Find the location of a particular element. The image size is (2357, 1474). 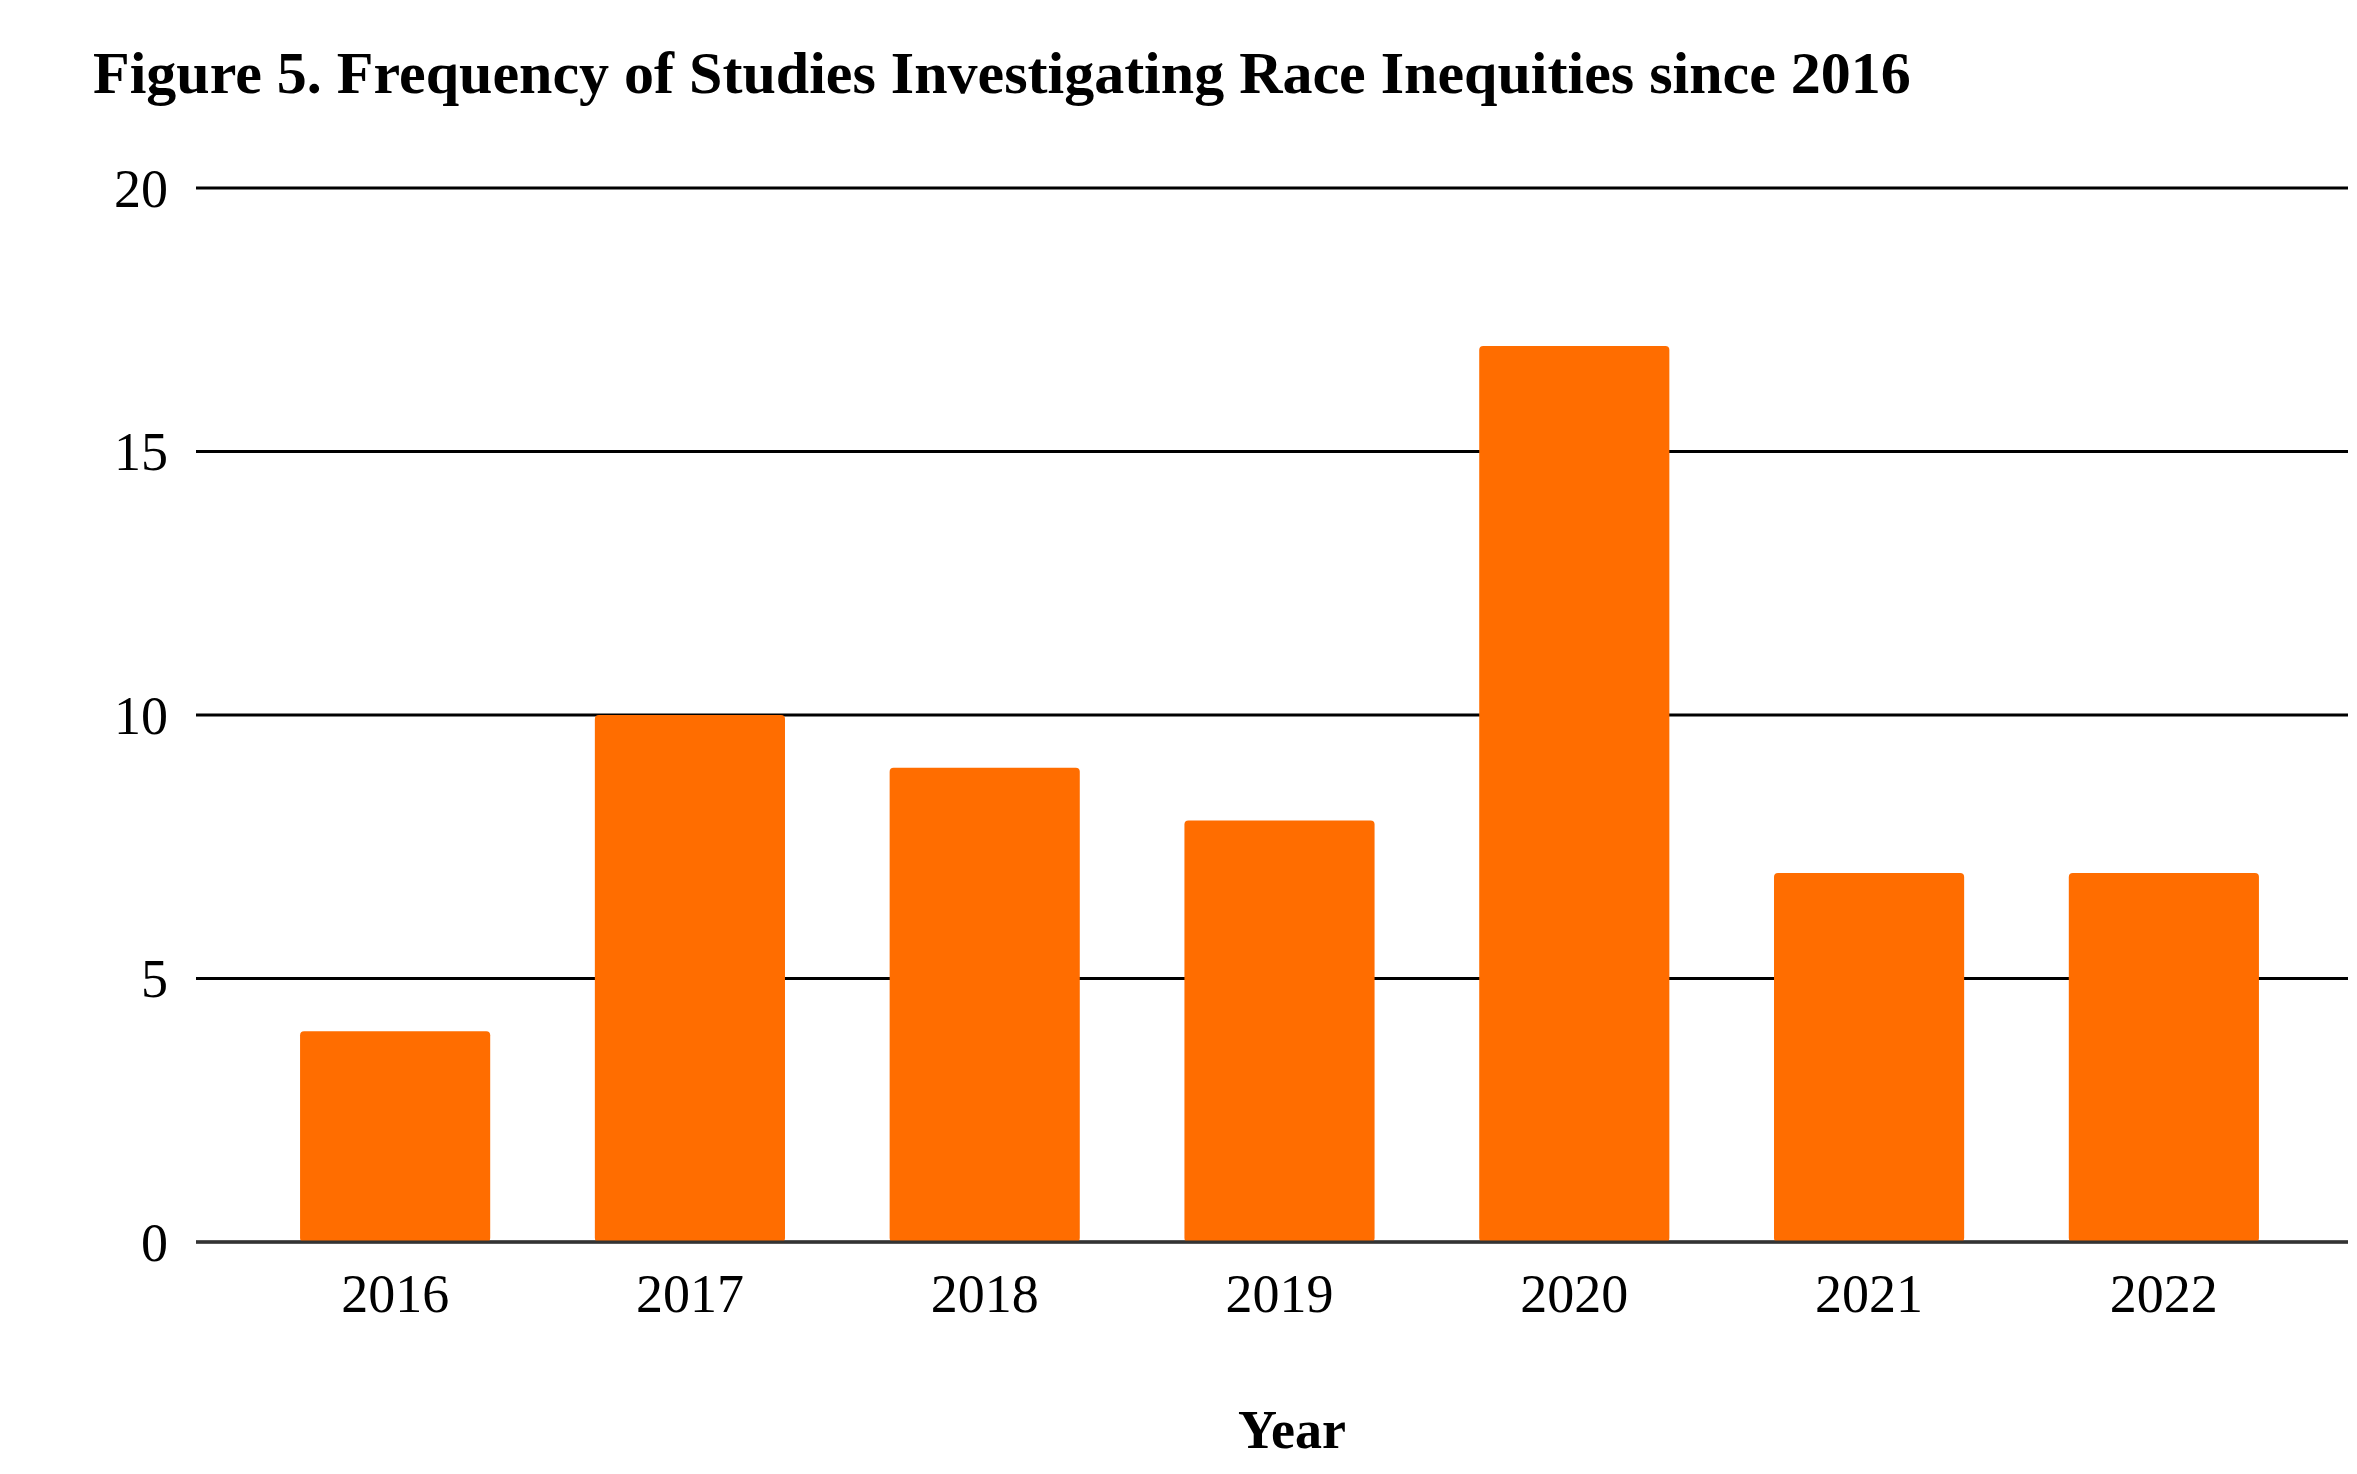

x-tick-label: 2022 is located at coordinates (2163, 1294).